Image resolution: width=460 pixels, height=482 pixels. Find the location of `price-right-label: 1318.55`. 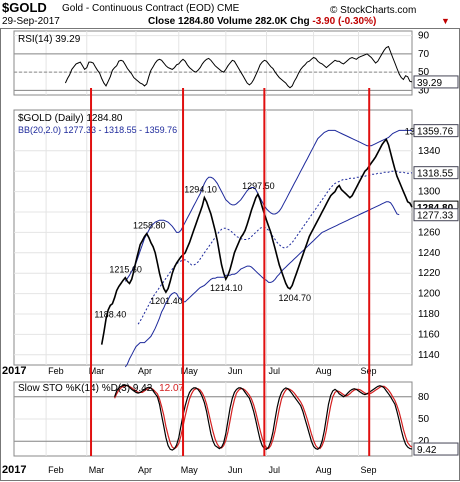

price-right-label: 1318.55 is located at coordinates (435, 174).